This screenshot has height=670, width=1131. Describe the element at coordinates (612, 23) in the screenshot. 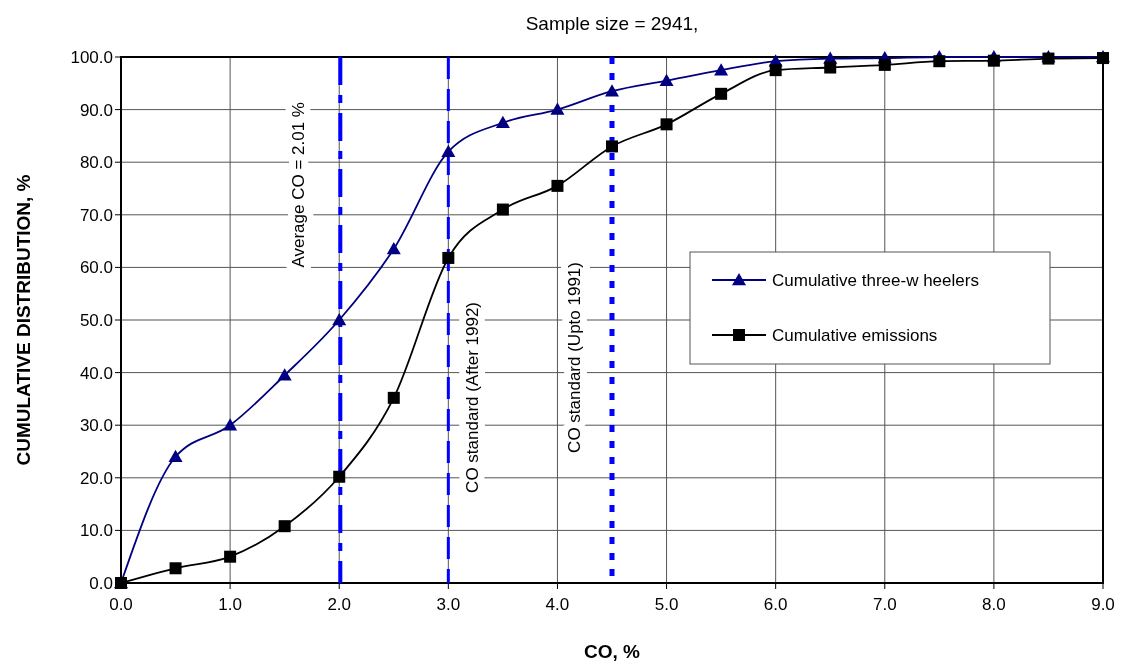

I see `chart-title: Sample size = 2941,` at that location.